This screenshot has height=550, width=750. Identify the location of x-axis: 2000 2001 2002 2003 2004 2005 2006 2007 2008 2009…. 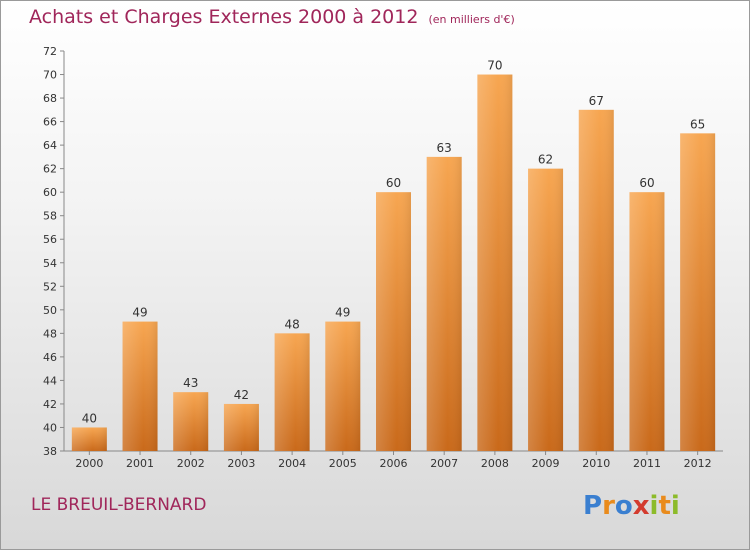
(393, 460).